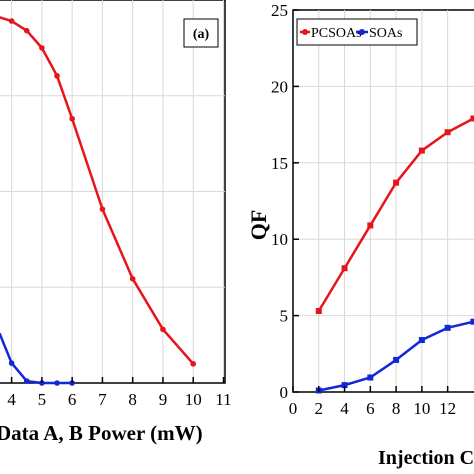 This screenshot has width=474, height=474. Describe the element at coordinates (319, 408) in the screenshot. I see `x-tick-label: 2` at that location.